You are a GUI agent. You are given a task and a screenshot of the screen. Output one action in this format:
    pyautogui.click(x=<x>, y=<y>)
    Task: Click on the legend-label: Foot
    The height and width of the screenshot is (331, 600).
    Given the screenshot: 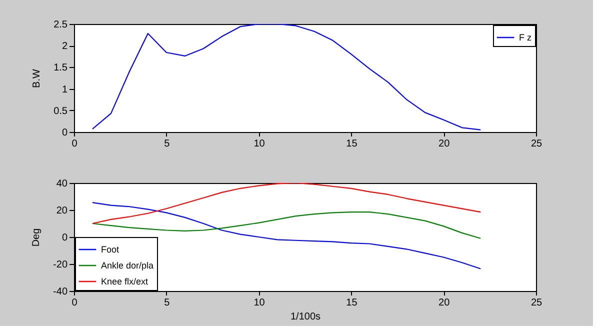 What is the action you would take?
    pyautogui.click(x=110, y=249)
    